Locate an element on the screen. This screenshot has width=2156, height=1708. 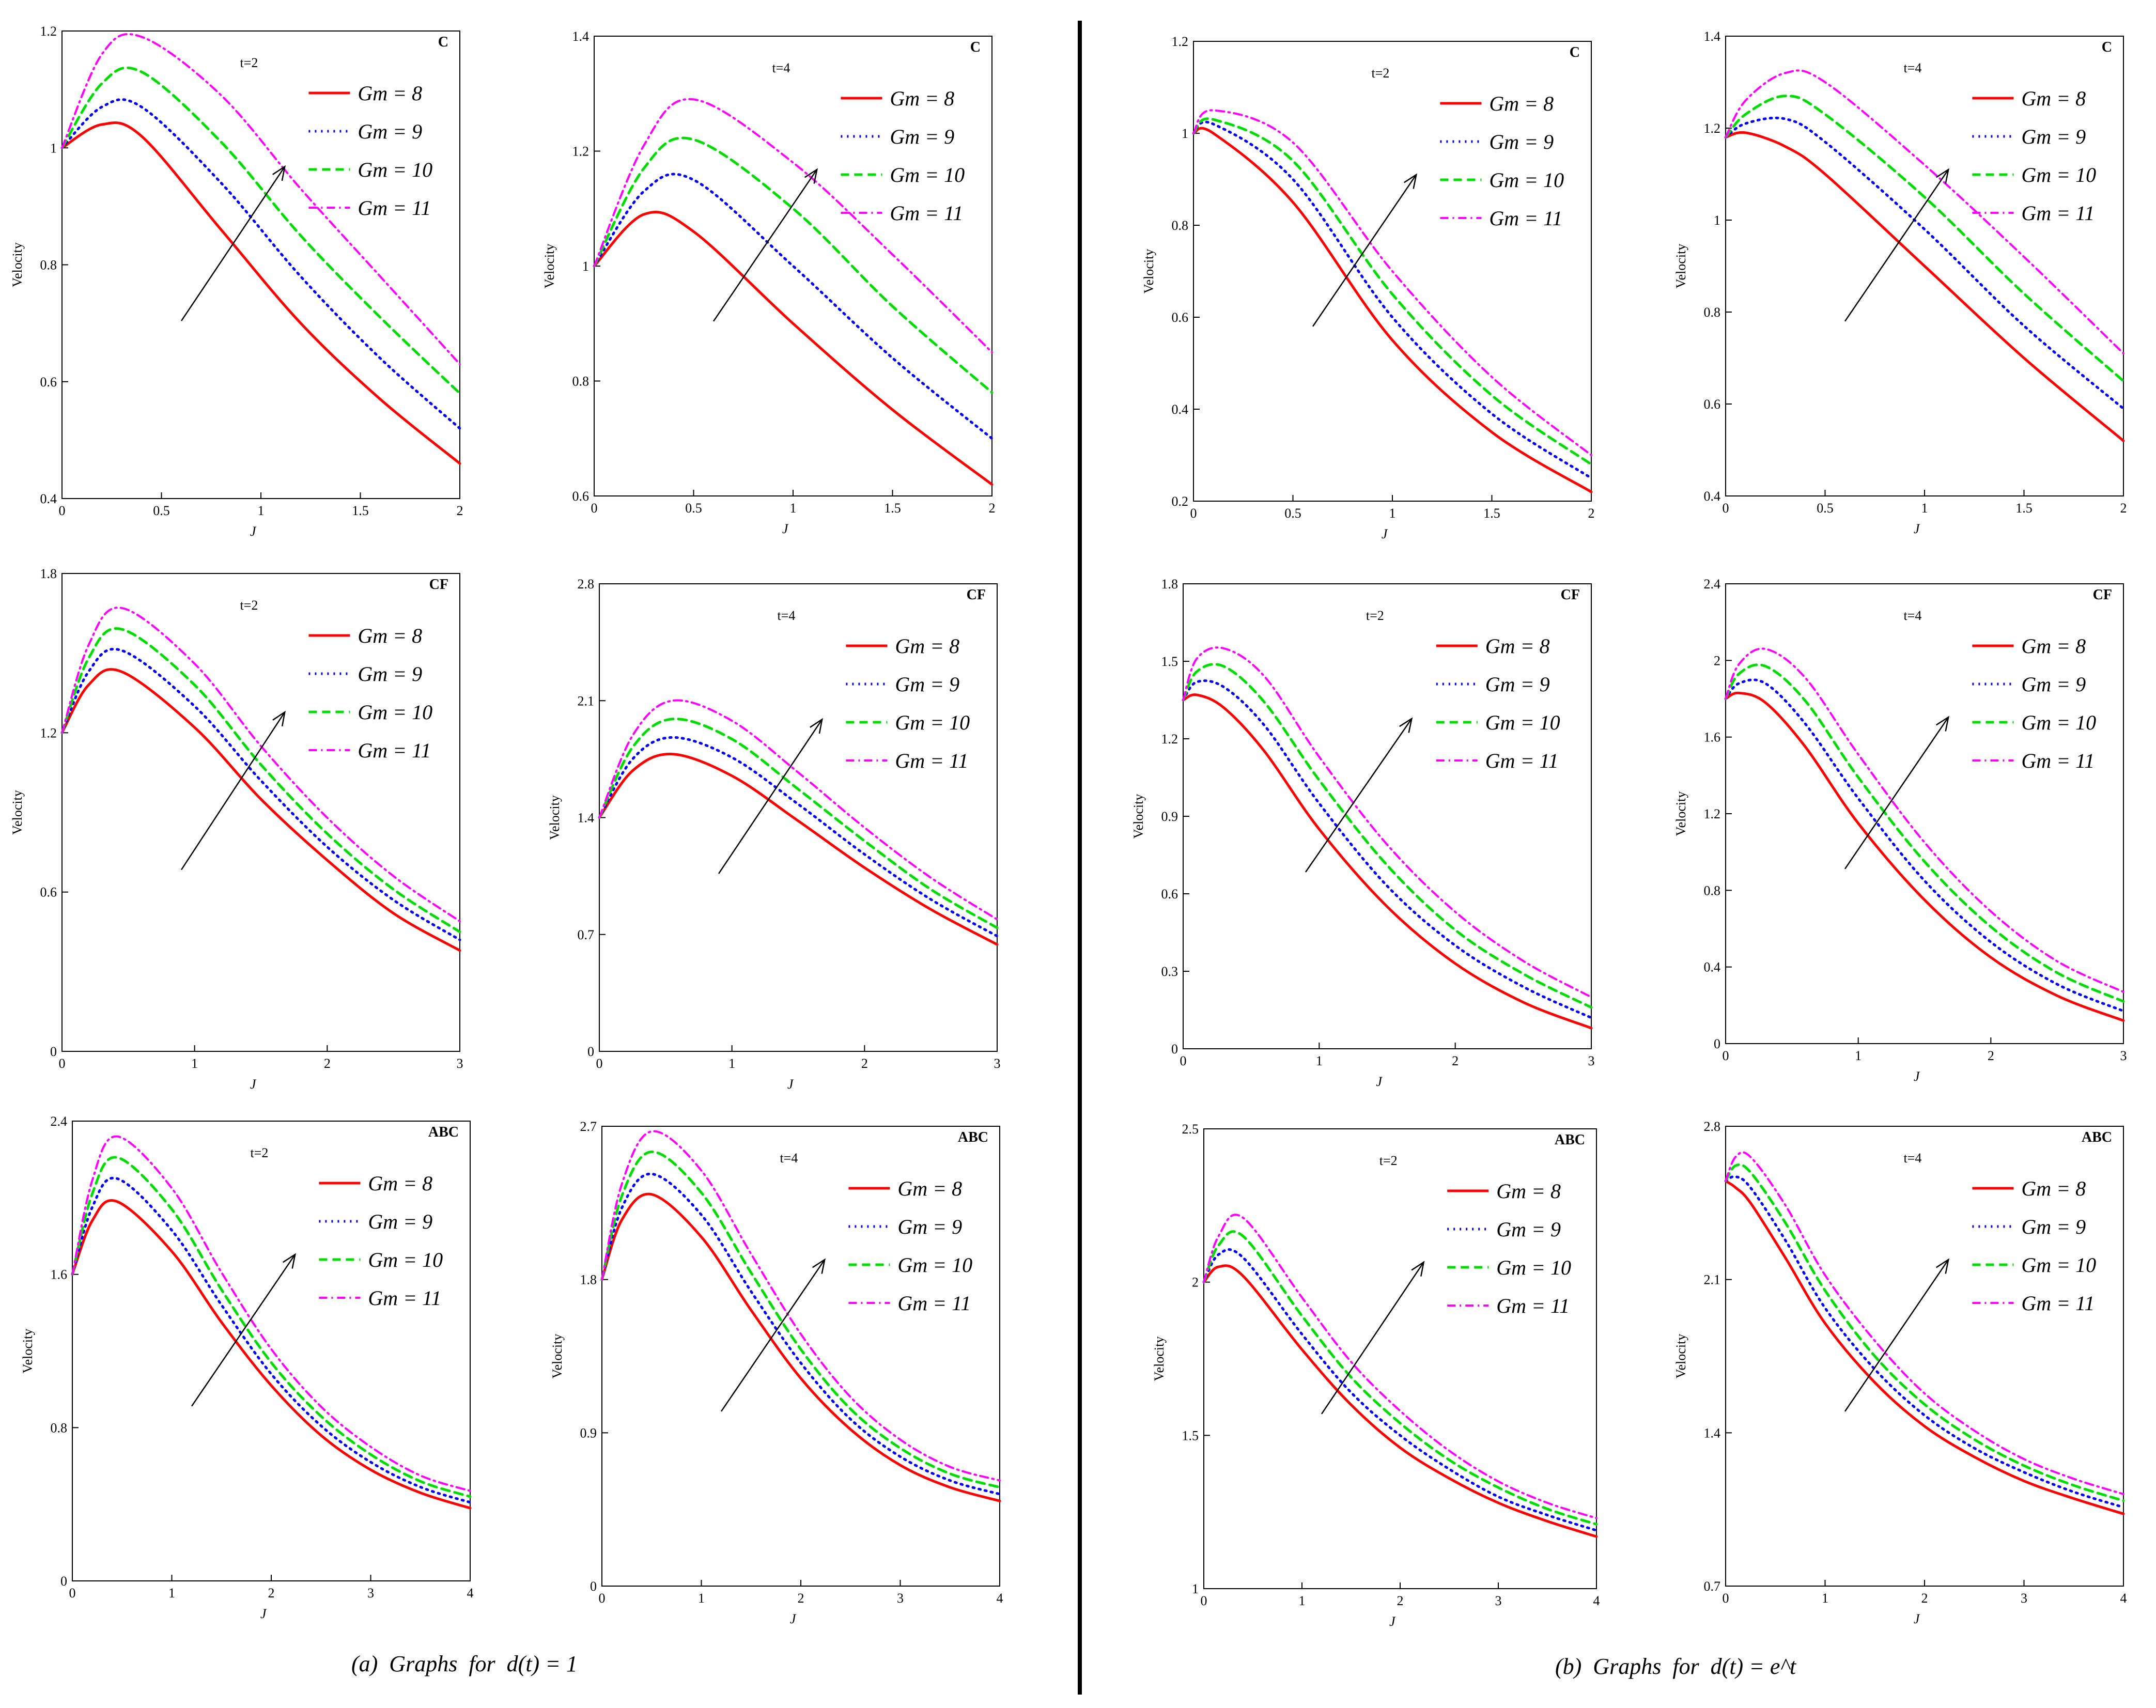
y-tick-label: 1.4 is located at coordinates (581, 36).